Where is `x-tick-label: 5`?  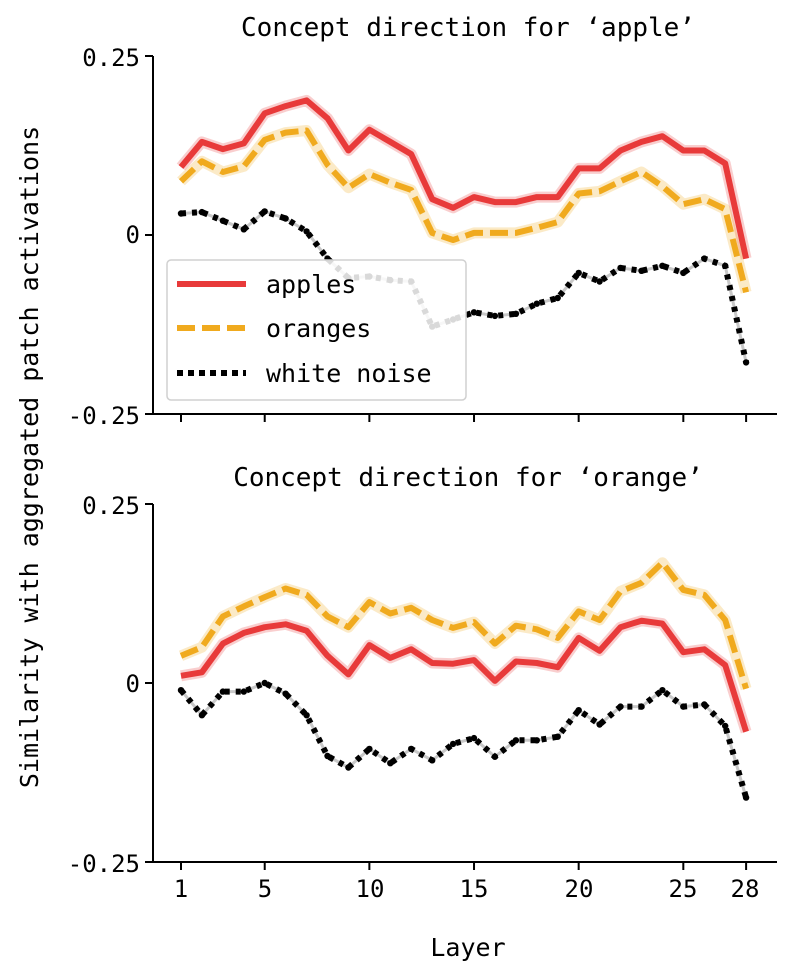
x-tick-label: 5 is located at coordinates (265, 889).